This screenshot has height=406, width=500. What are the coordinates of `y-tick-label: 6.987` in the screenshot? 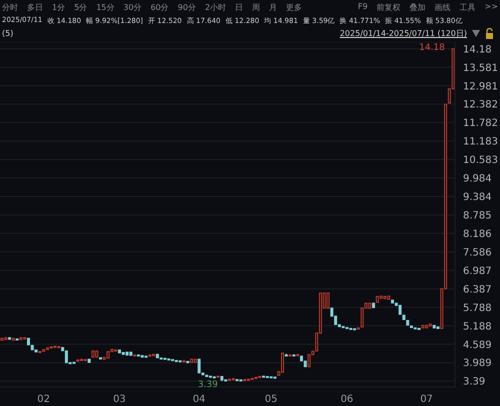 It's located at (477, 271).